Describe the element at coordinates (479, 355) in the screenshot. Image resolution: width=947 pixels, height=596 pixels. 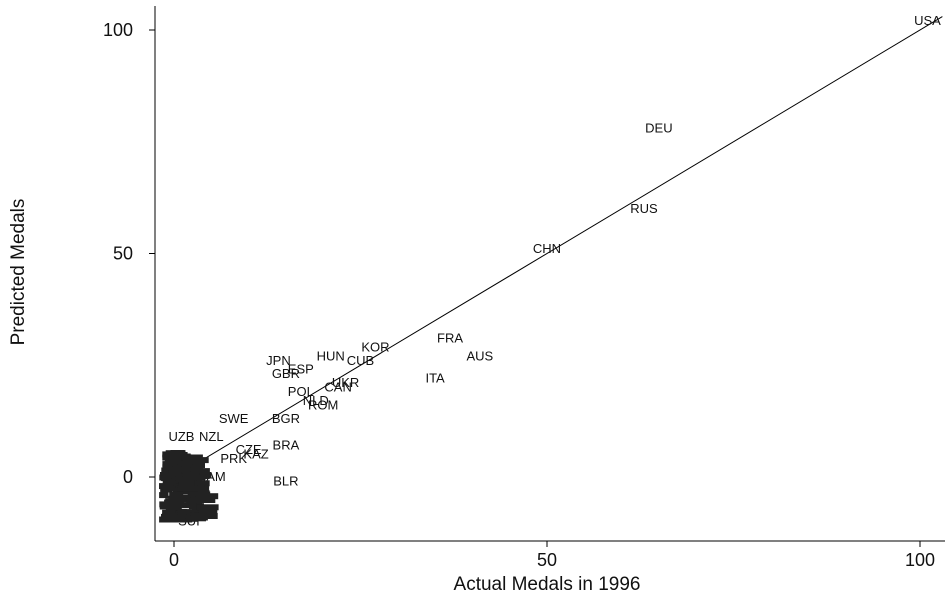
I see `data-point-label: AUS` at that location.